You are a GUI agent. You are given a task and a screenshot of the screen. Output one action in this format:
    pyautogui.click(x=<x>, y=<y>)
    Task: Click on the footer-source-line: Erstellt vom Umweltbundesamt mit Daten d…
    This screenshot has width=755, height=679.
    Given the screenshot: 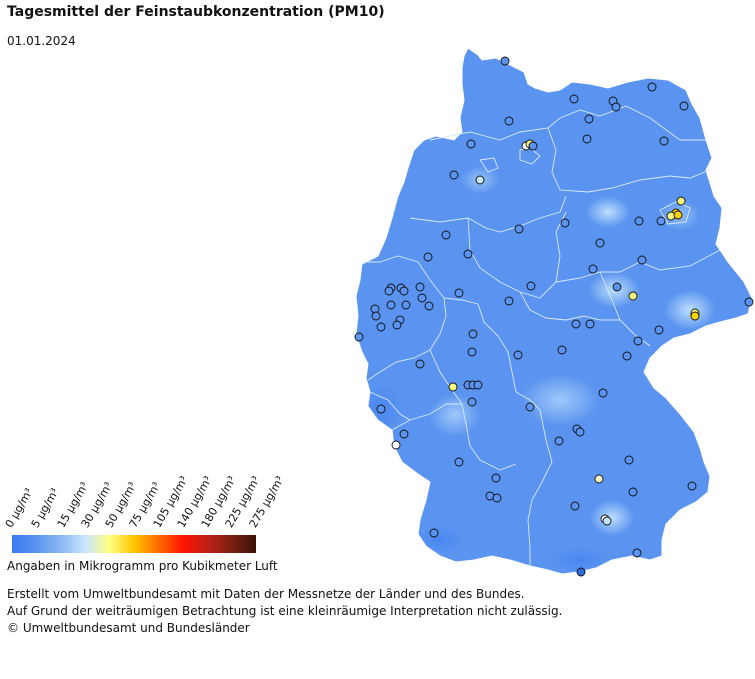 What is the action you would take?
    pyautogui.click(x=266, y=594)
    